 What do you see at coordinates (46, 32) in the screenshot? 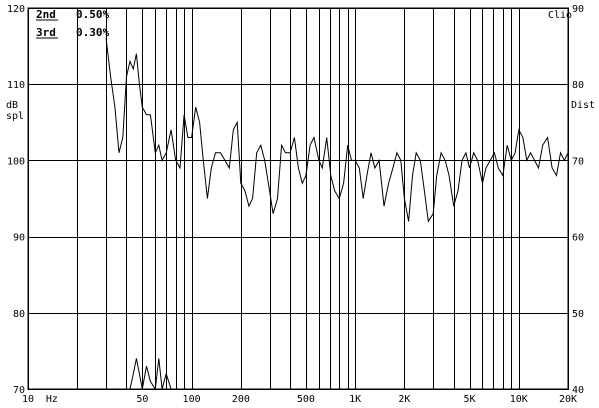
I see `legend-label-3rd: 3rd` at bounding box center [46, 32].